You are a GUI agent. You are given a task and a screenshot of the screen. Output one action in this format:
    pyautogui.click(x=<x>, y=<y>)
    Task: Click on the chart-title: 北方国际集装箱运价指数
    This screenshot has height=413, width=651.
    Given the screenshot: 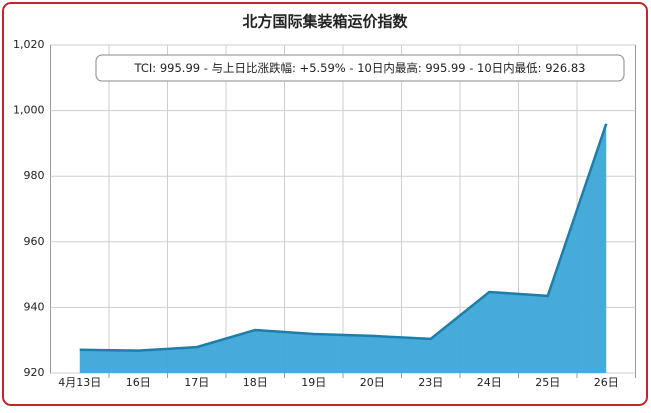 What is the action you would take?
    pyautogui.click(x=325, y=22)
    